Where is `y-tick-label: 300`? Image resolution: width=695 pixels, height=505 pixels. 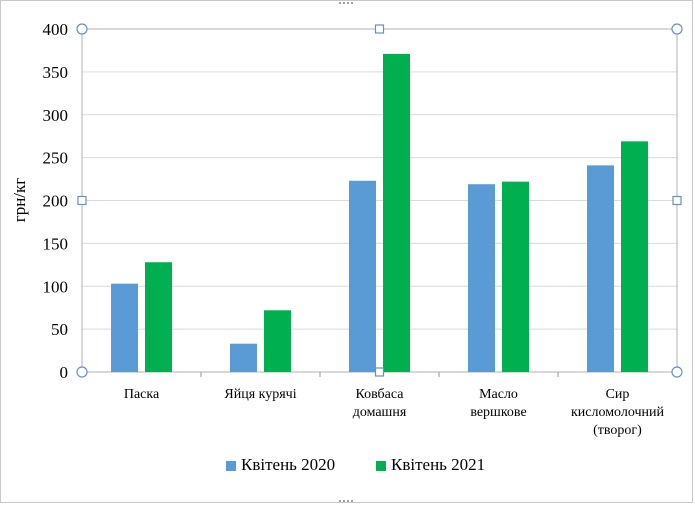
y-tick-label: 300 is located at coordinates (56, 115).